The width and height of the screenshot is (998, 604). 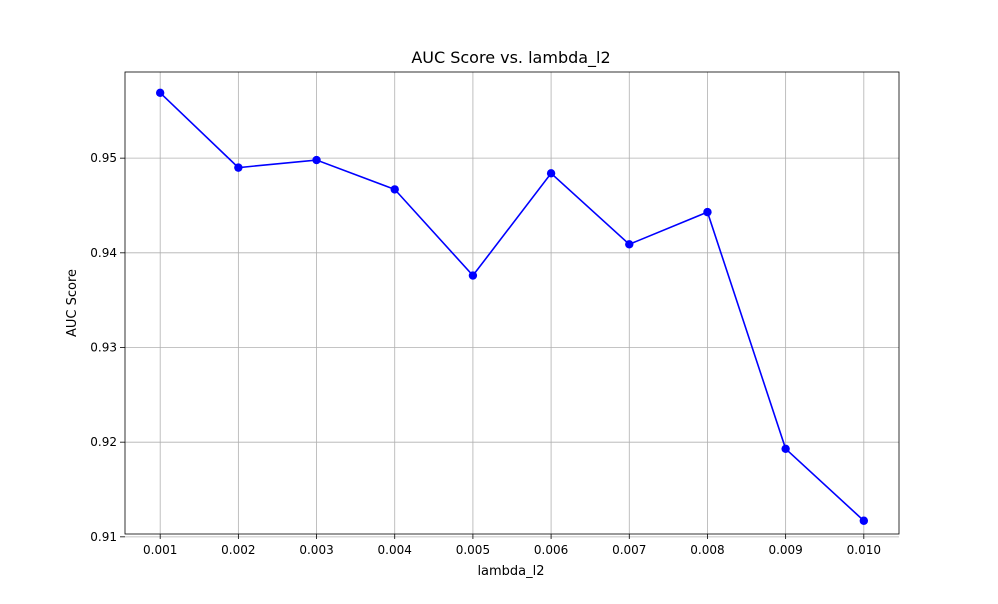 What do you see at coordinates (72, 303) in the screenshot?
I see `y-axis-label: AUC Score` at bounding box center [72, 303].